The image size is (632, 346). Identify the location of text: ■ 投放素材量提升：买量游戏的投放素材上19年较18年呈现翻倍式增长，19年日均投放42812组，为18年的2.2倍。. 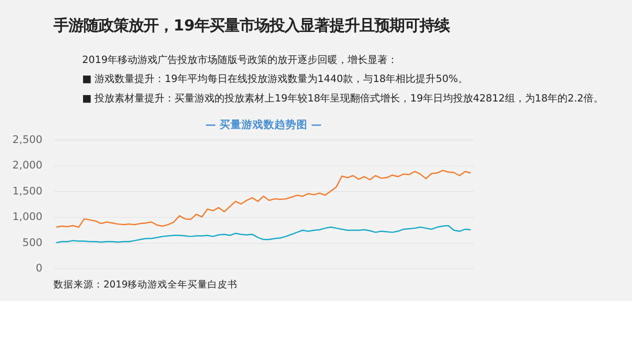
(343, 98).